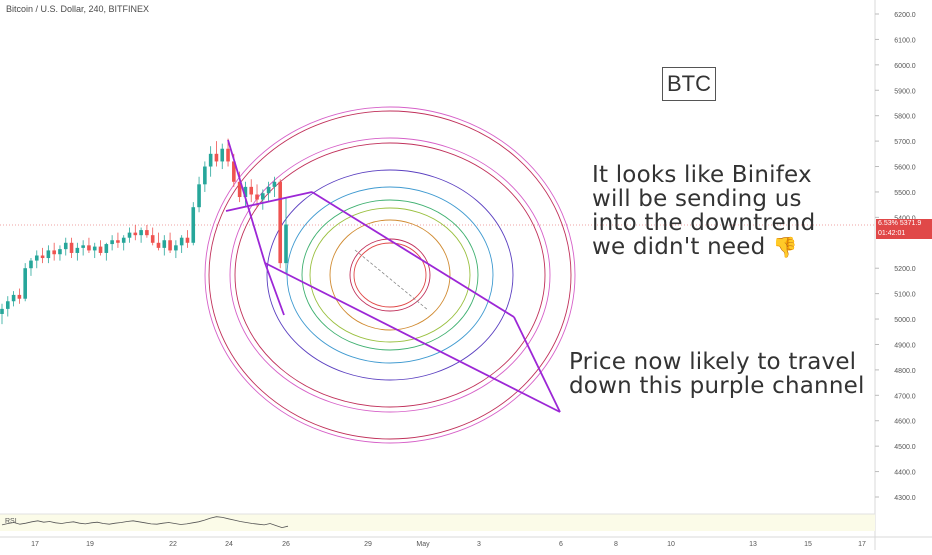  What do you see at coordinates (905, 40) in the screenshot?
I see `y-tick-label: 6100.0` at bounding box center [905, 40].